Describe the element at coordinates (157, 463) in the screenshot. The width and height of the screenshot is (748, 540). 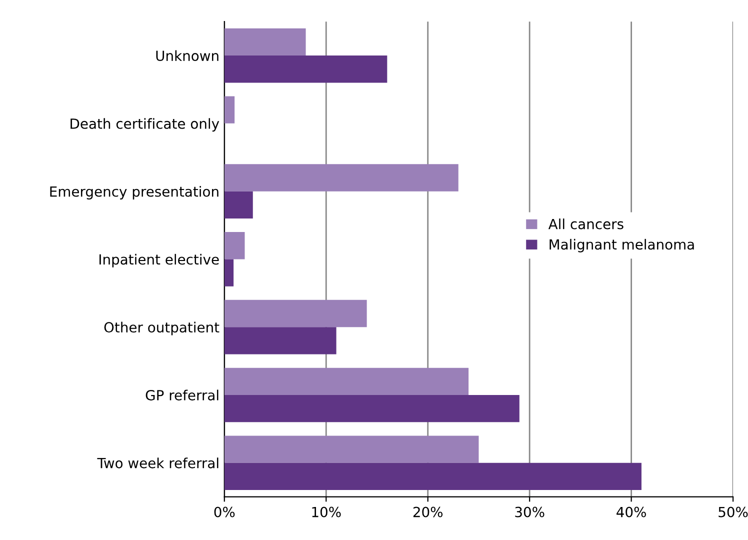
I see `y-tick-label: Two week referral` at that location.